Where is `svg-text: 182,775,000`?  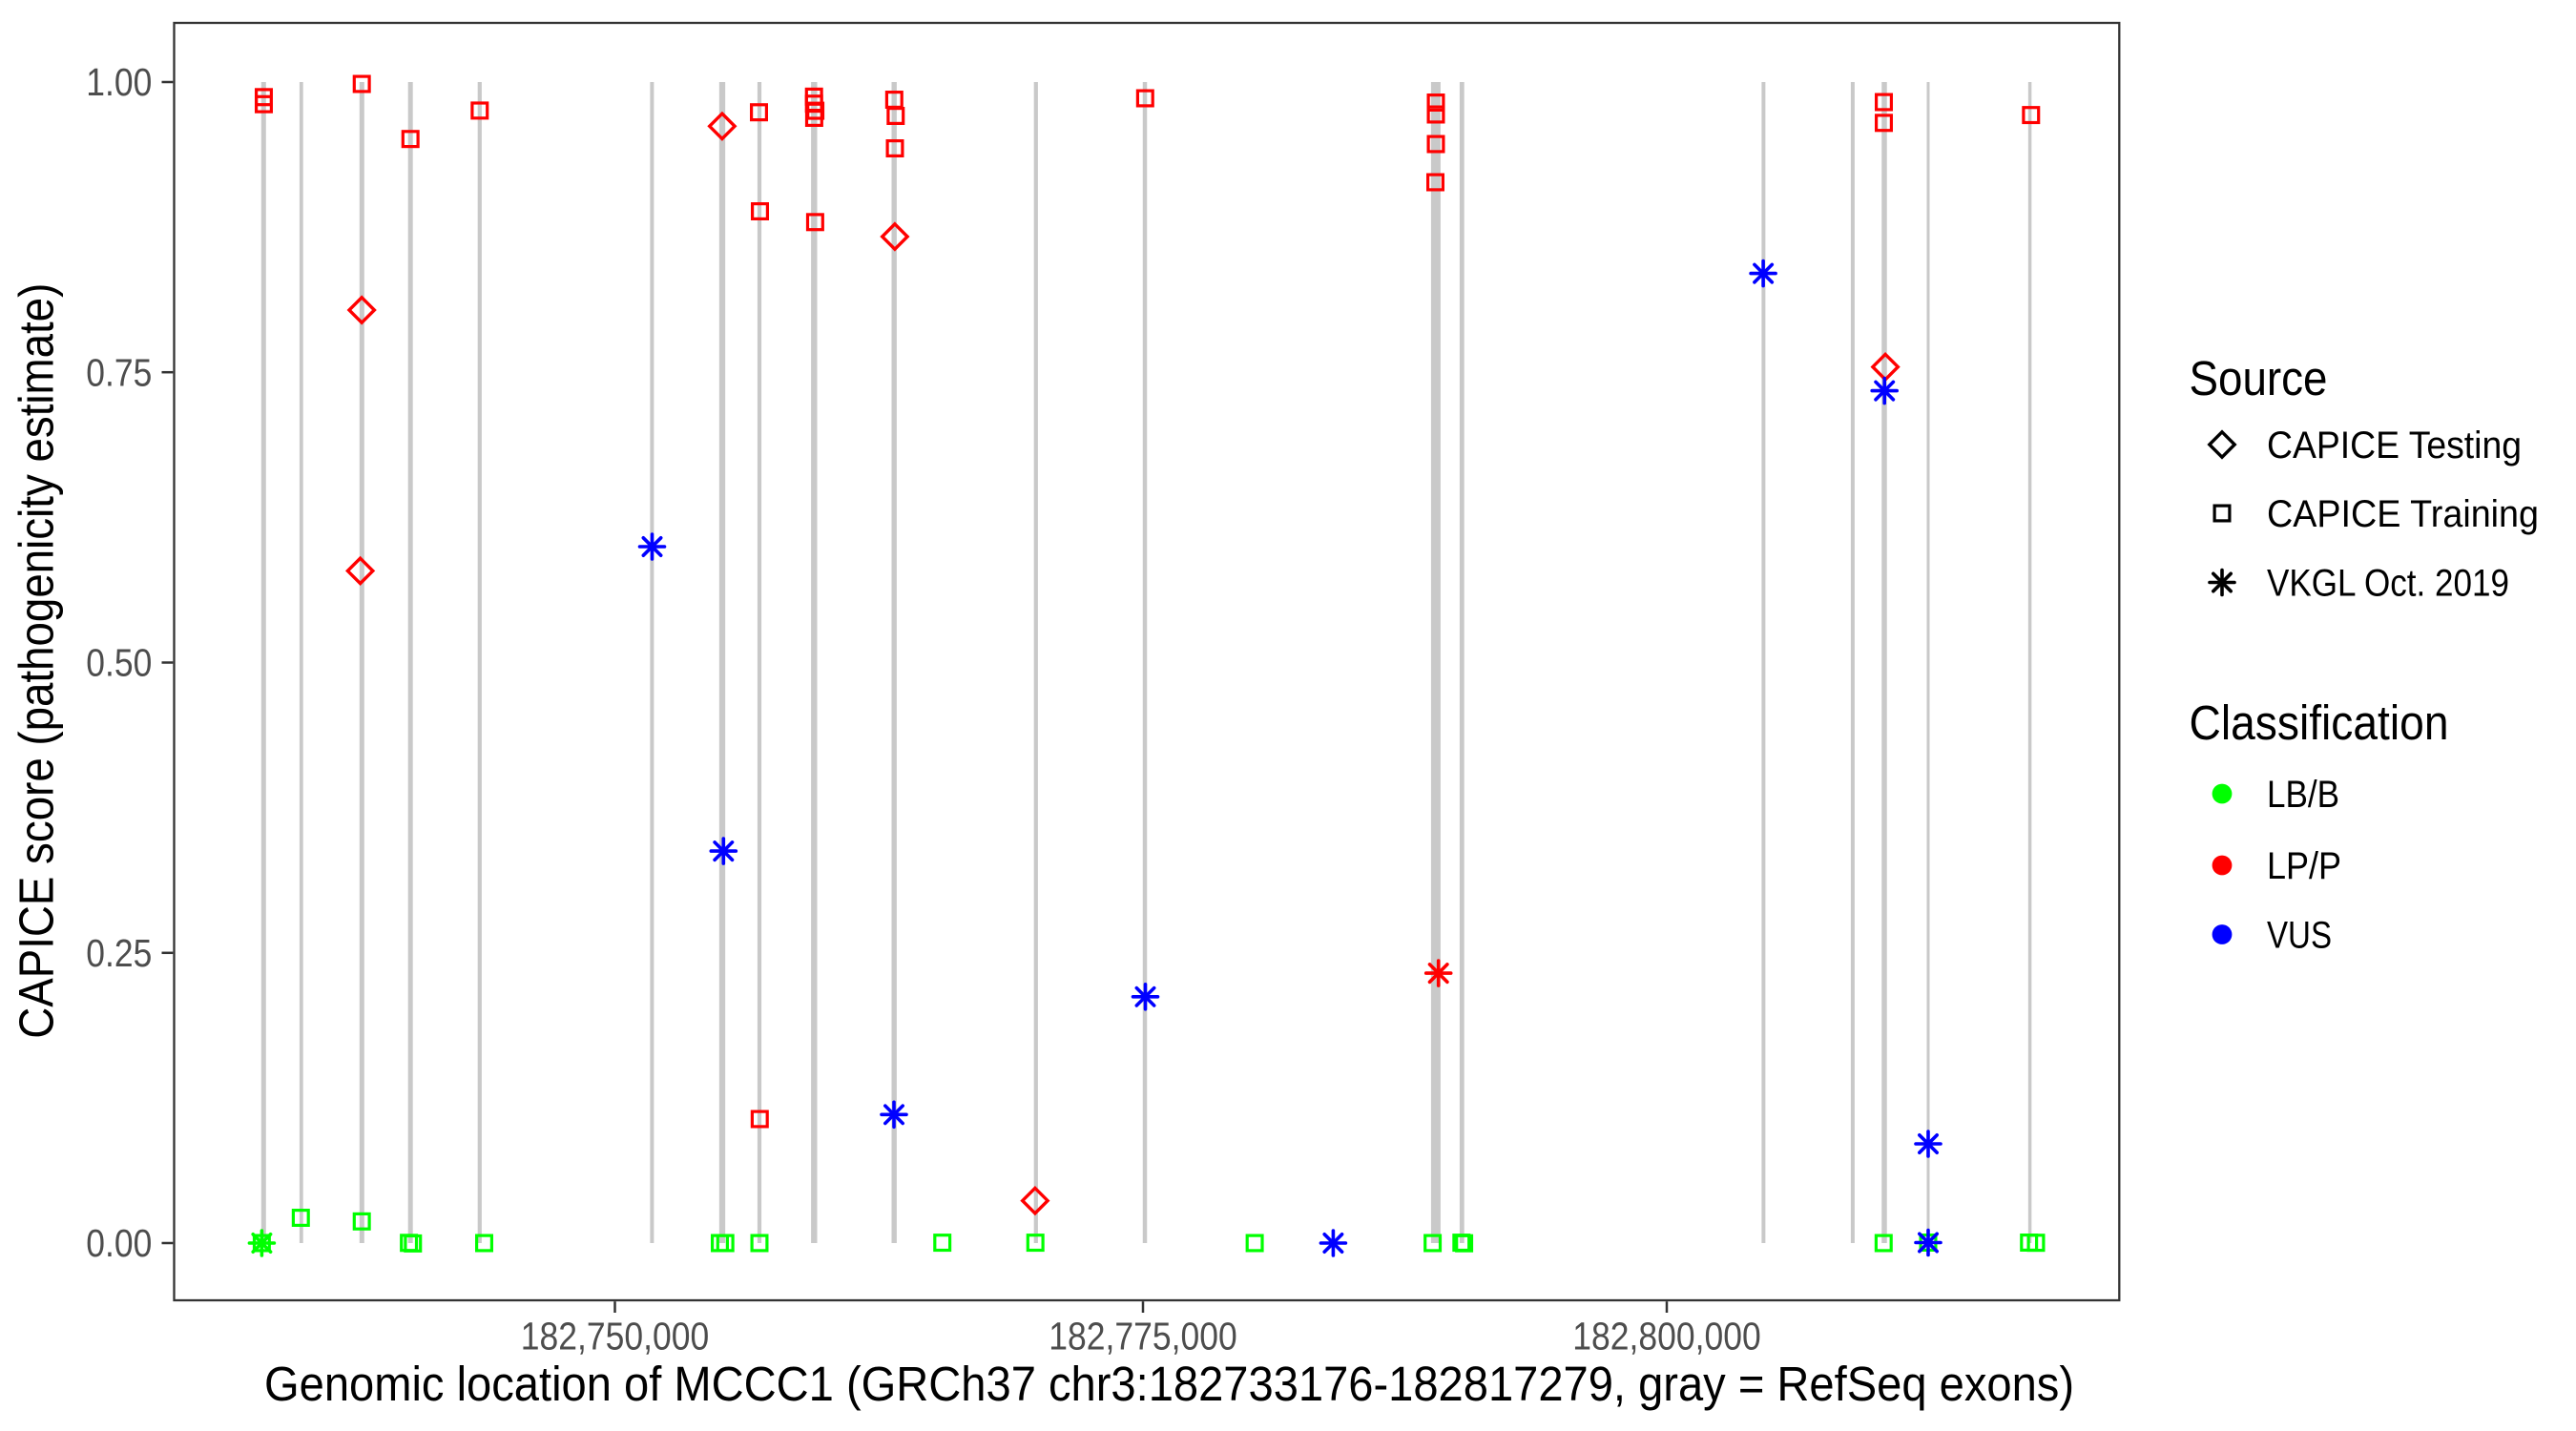
svg-text: 182,775,000 is located at coordinates (1142, 1336).